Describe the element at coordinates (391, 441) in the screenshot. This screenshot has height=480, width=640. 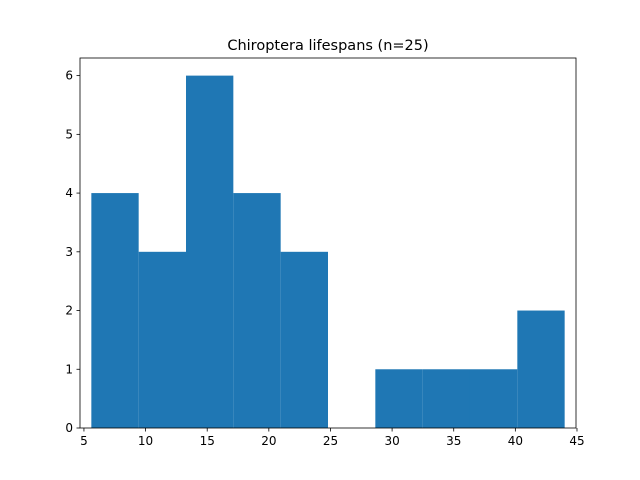
I see `x-tick-label: 30` at that location.